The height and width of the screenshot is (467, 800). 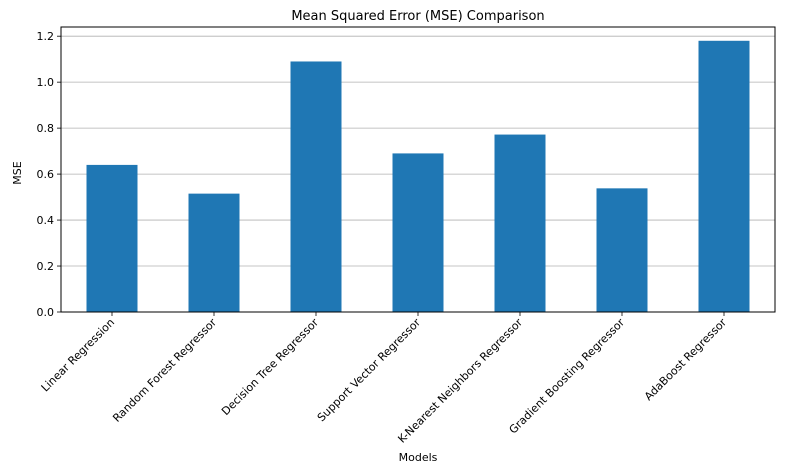 What do you see at coordinates (417, 16) in the screenshot?
I see `chart-title: Mean Squared Error (MSE) Comparison` at bounding box center [417, 16].